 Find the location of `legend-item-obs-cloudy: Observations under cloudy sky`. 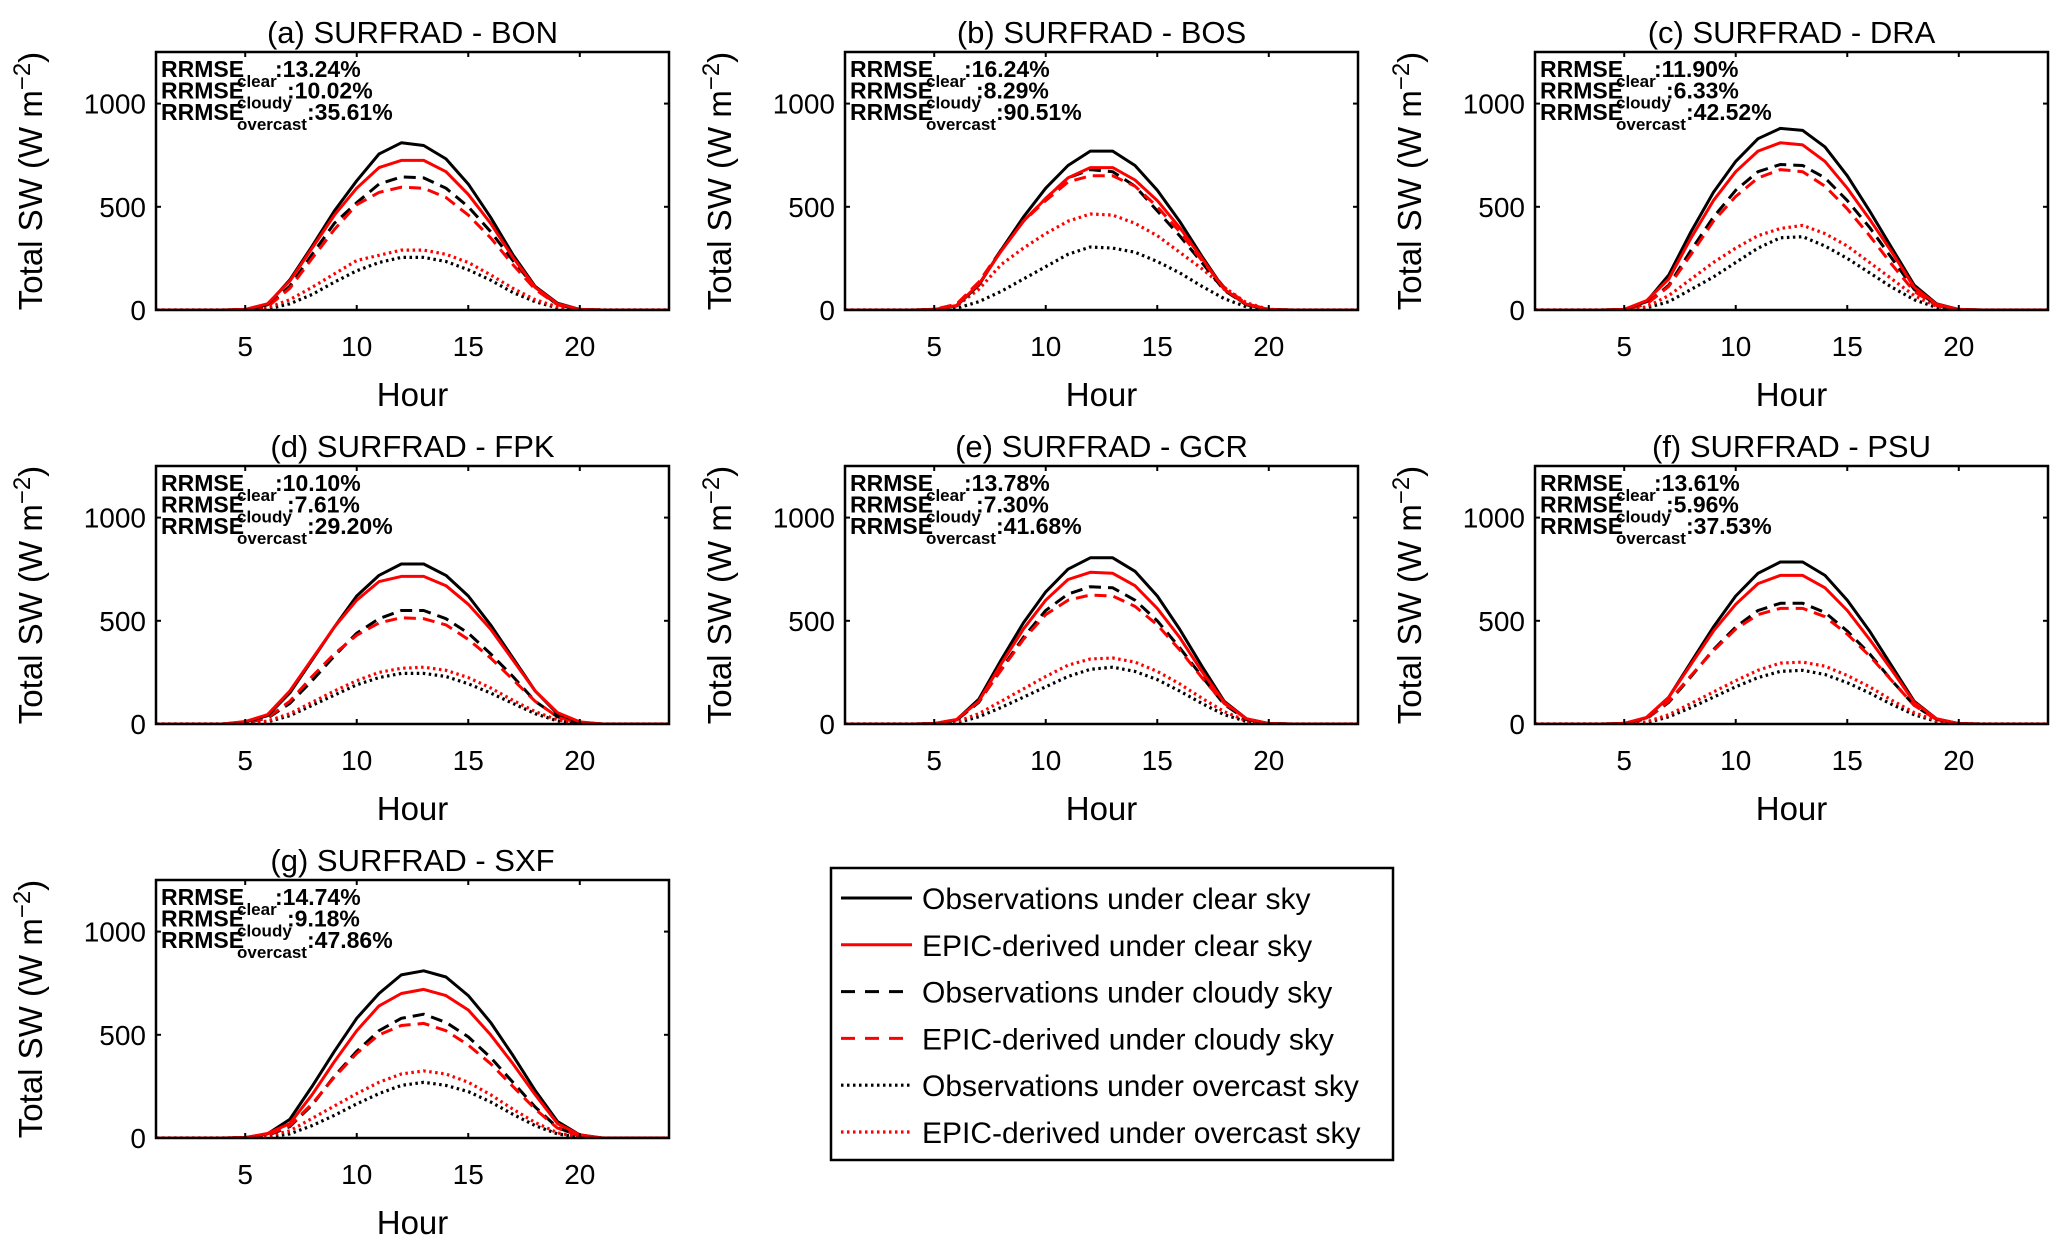

legend-item-obs-cloudy: Observations under cloudy sky is located at coordinates (1086, 993).